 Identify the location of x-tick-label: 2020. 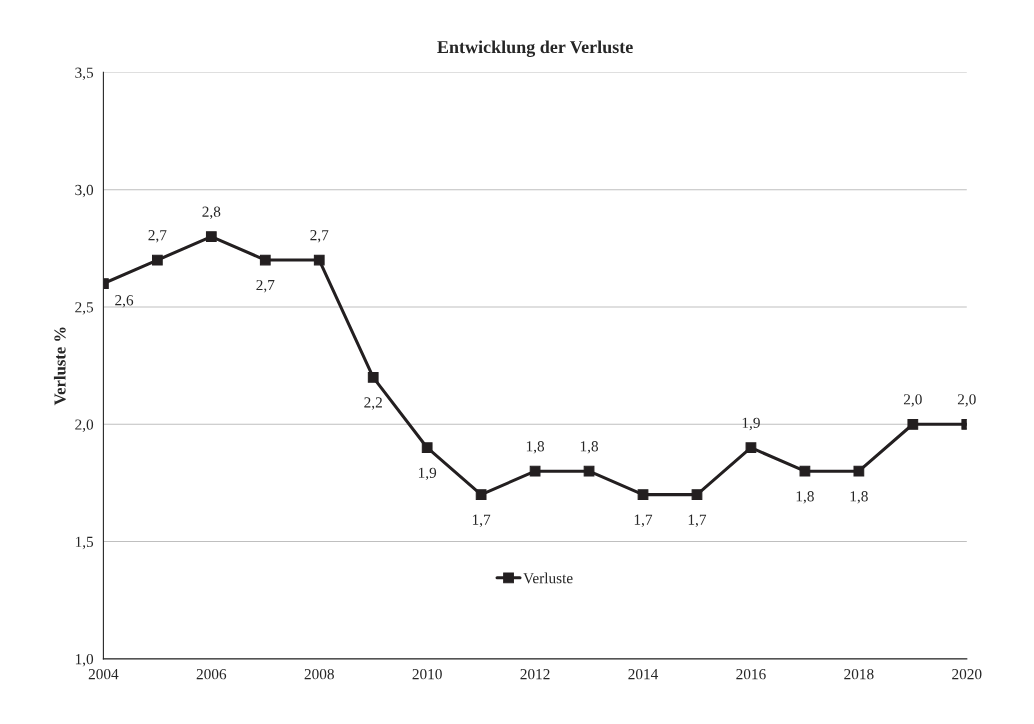
(967, 674).